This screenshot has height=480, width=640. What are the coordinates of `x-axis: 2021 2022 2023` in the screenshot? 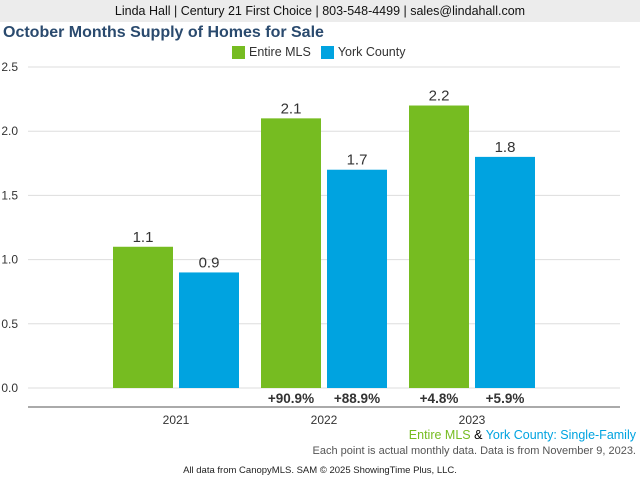 It's located at (324, 416).